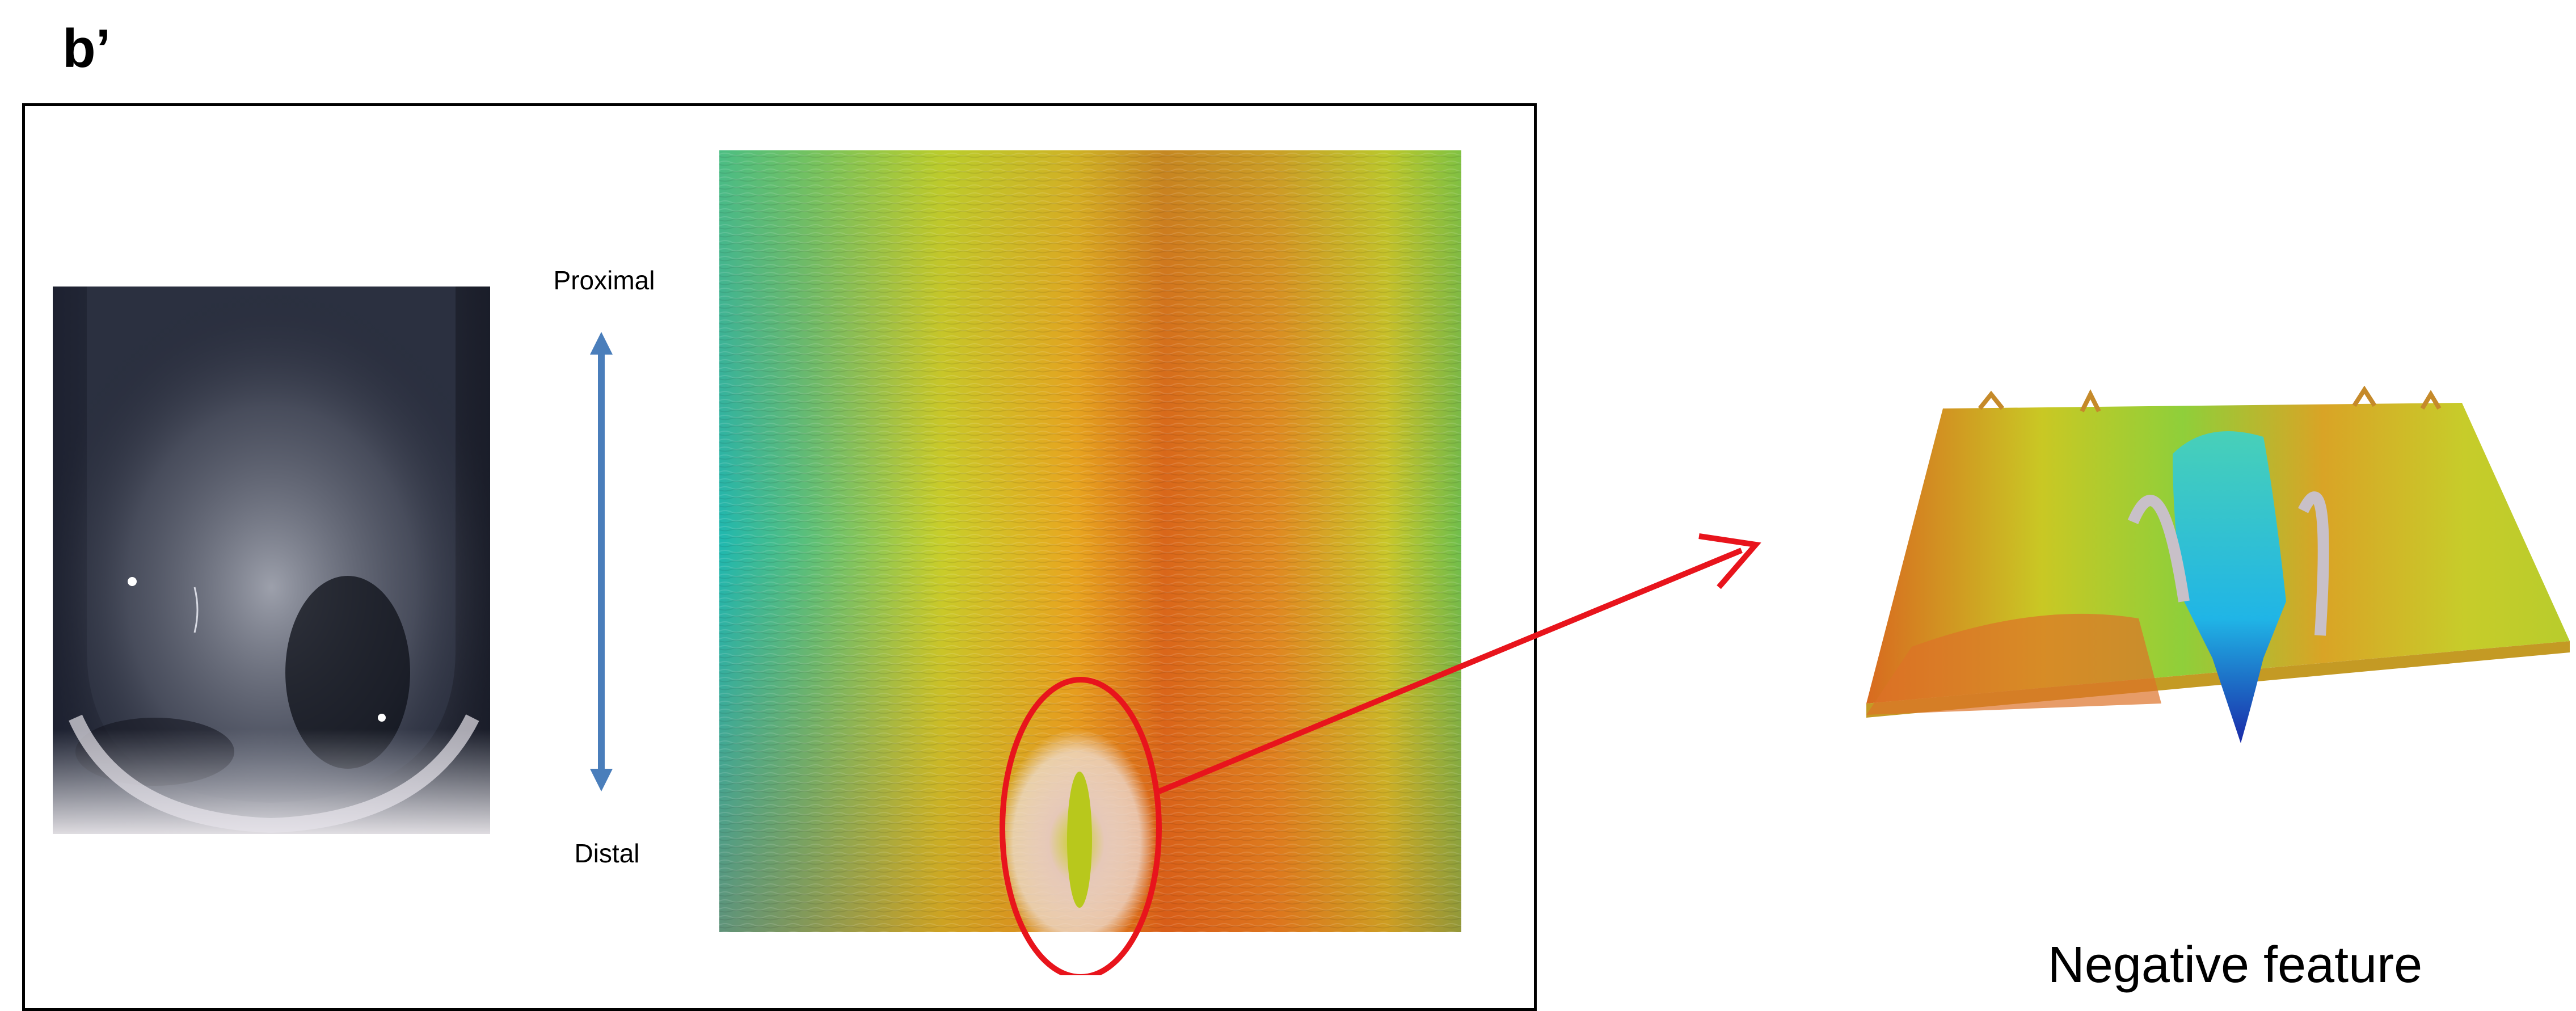  What do you see at coordinates (604, 280) in the screenshot?
I see `proximal-label: Proximal` at bounding box center [604, 280].